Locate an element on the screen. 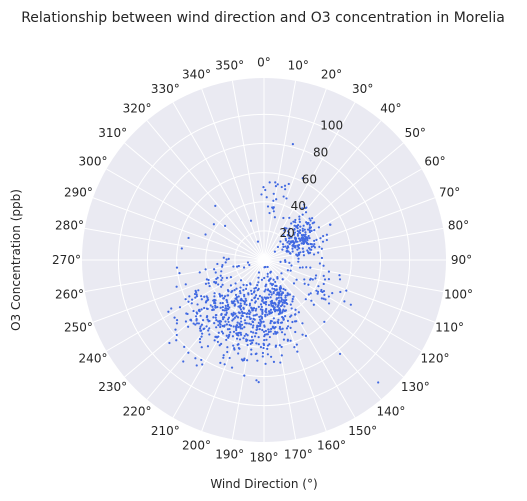 The width and height of the screenshot is (527, 501). radial-gridline is located at coordinates (264, 260).